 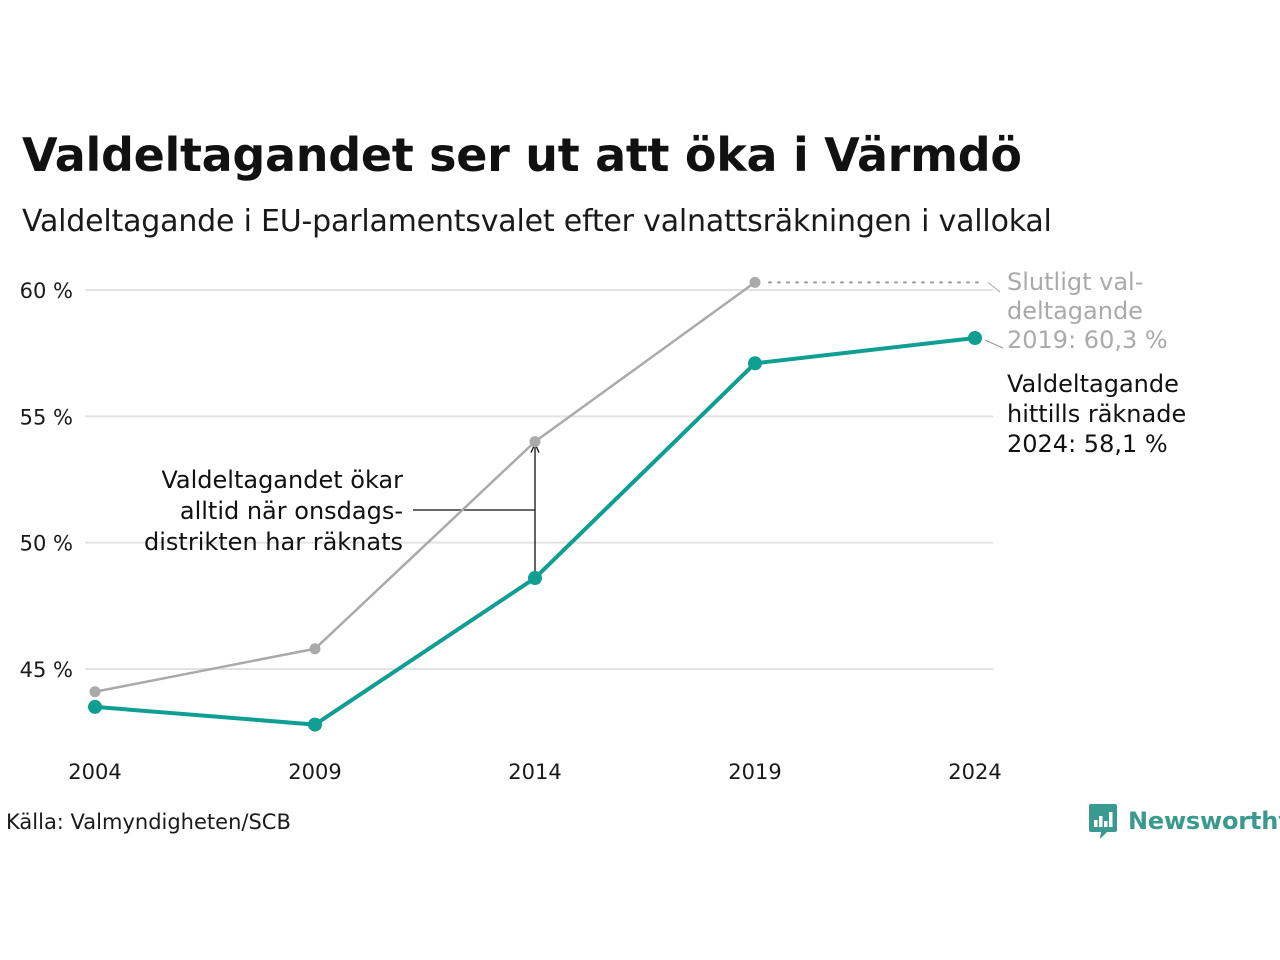 What do you see at coordinates (1087, 444) in the screenshot?
I see `annotation-line: 2024: 58,1 %` at bounding box center [1087, 444].